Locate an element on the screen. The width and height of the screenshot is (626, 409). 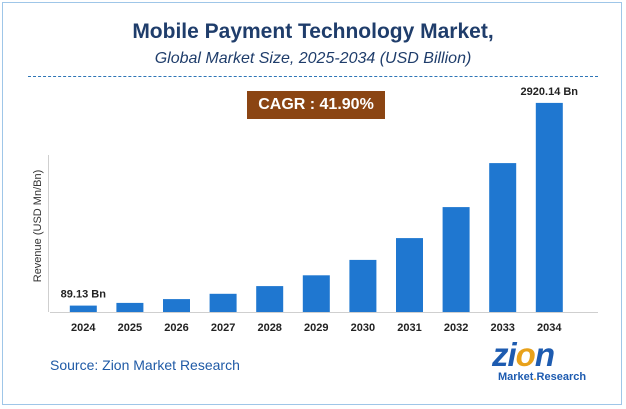
x-tick-label-2030: 2030 is located at coordinates (363, 328).